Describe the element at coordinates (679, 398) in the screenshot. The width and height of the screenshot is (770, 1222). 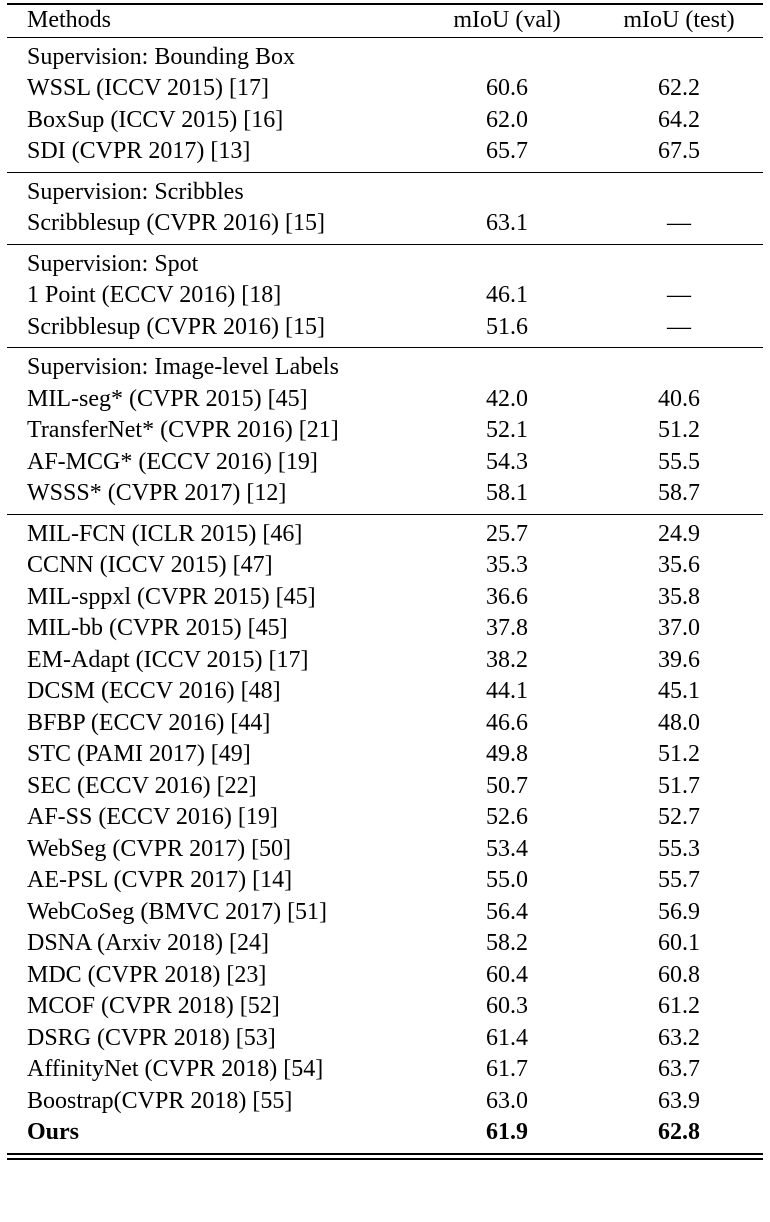
I see `test-cell: 40.6` at that location.